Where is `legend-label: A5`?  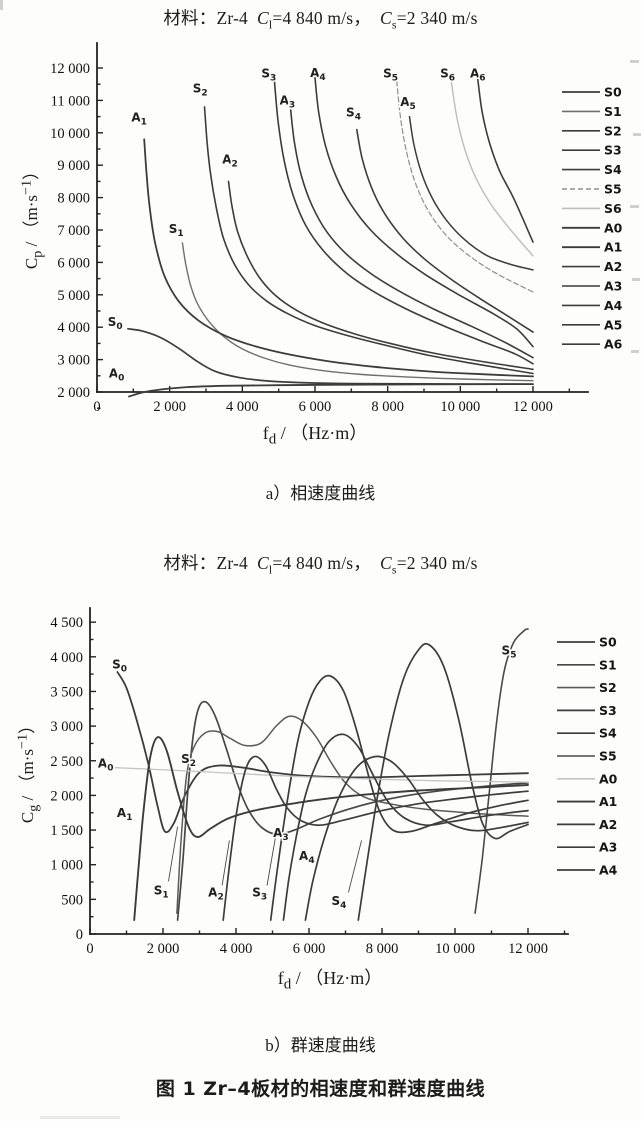 legend-label: A5 is located at coordinates (613, 324).